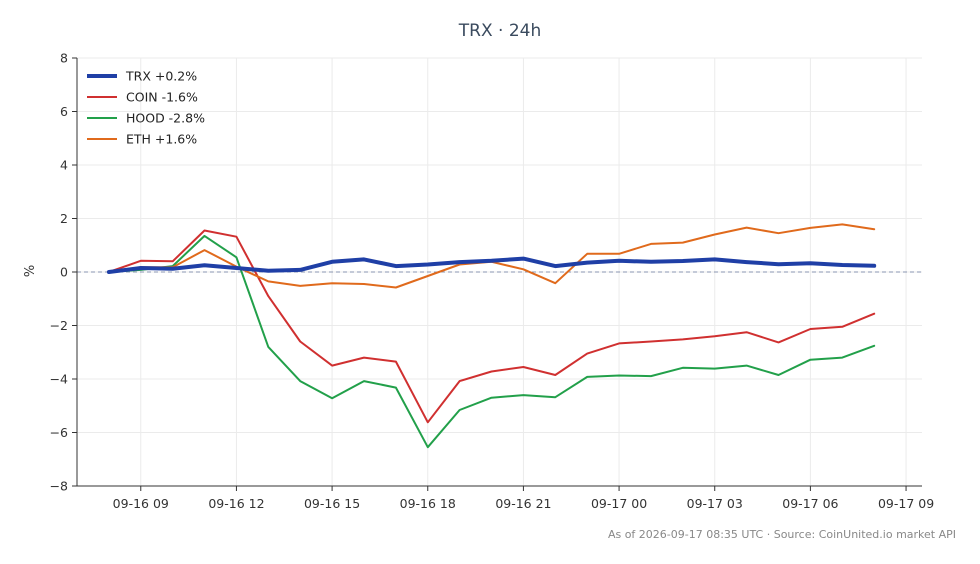 The image size is (980, 564). What do you see at coordinates (499, 31) in the screenshot?
I see `chart-title: TRX · 24h` at bounding box center [499, 31].